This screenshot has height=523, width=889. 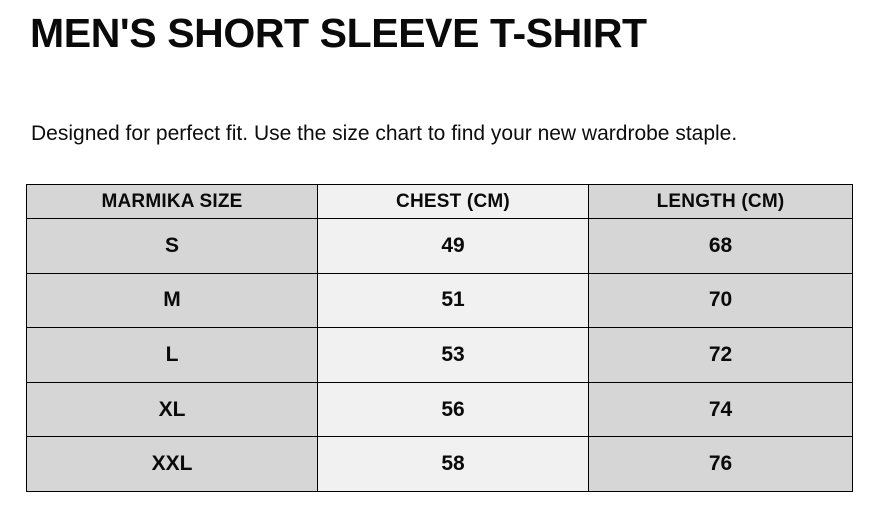 I want to click on column-header-length: LENGTH (CM), so click(x=720, y=201).